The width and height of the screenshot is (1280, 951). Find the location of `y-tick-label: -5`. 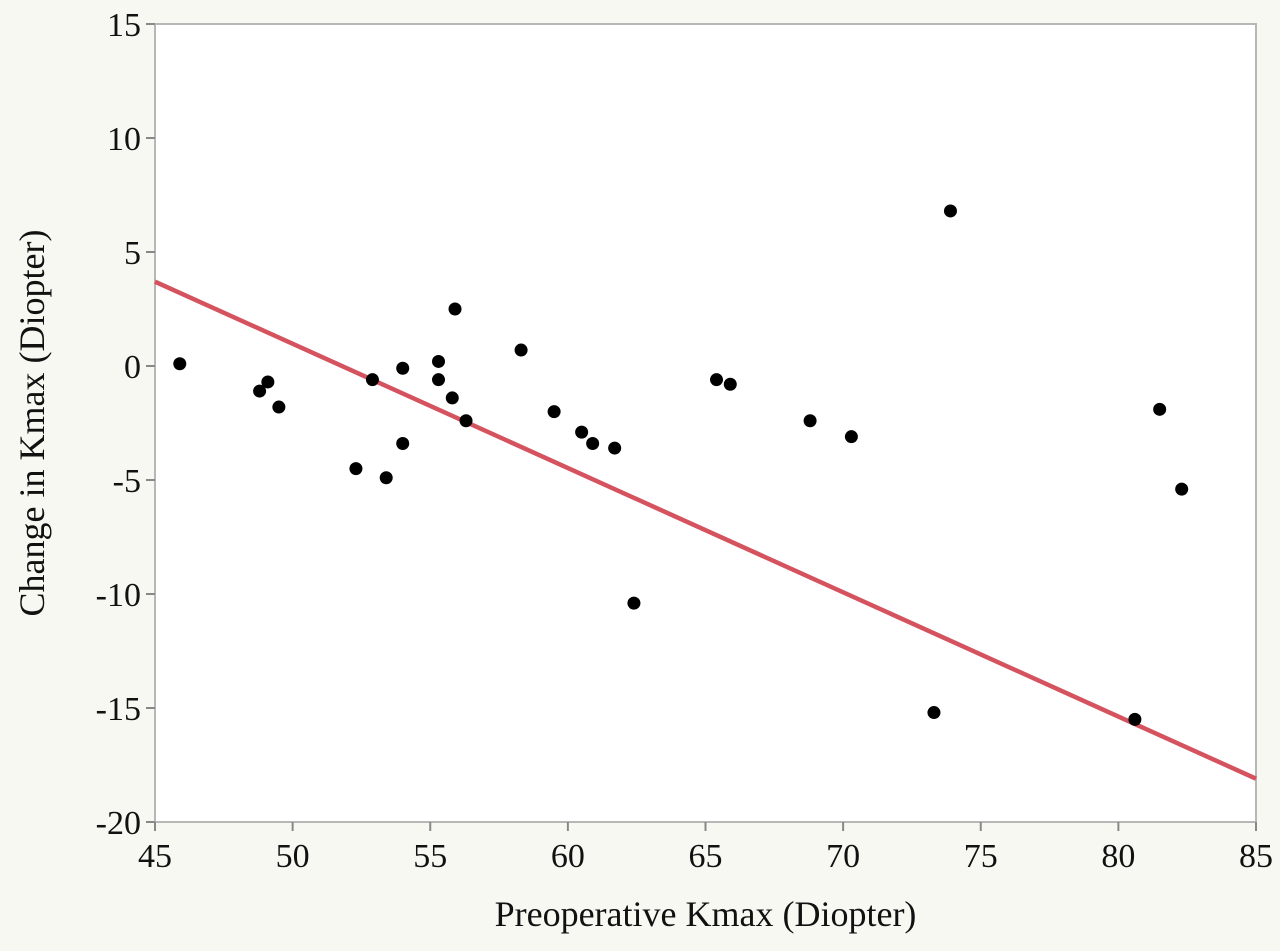

y-tick-label: -5 is located at coordinates (127, 481).